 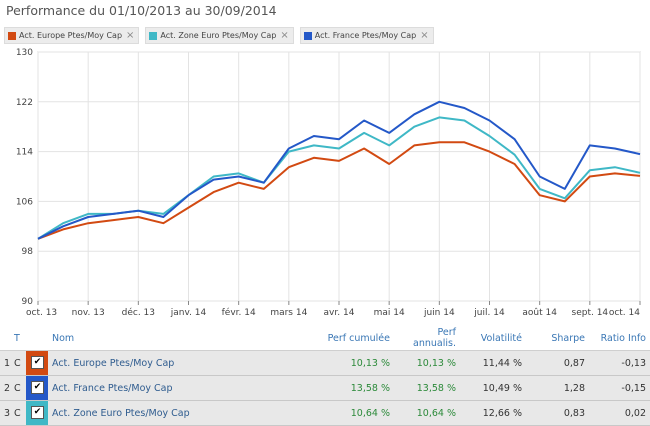 I want to click on row-index: 1, so click(x=7, y=363).